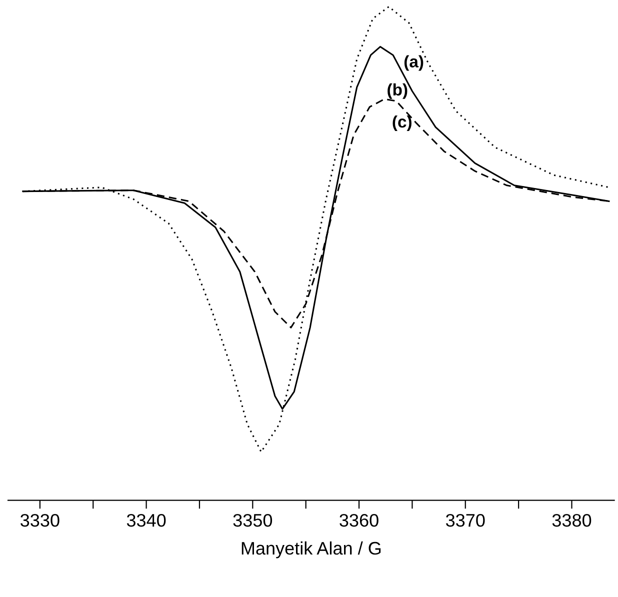 This screenshot has width=618, height=597. I want to click on x-tick-label: 3370, so click(465, 520).